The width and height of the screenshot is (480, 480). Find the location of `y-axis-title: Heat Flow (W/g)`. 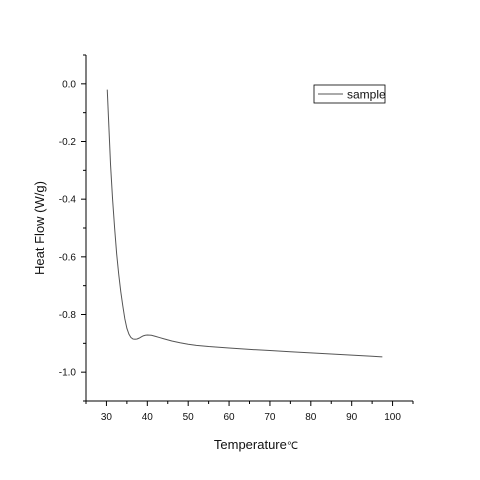

y-axis-title: Heat Flow (W/g) is located at coordinates (39, 228).